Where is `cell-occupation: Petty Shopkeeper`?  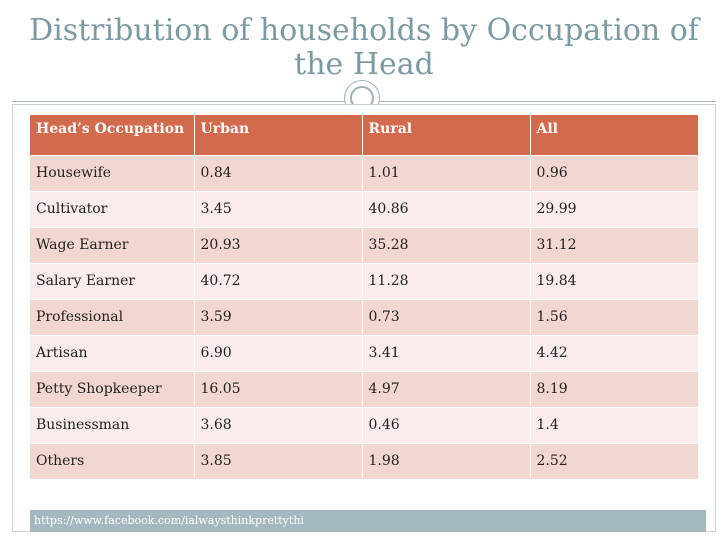 cell-occupation: Petty Shopkeeper is located at coordinates (112, 388).